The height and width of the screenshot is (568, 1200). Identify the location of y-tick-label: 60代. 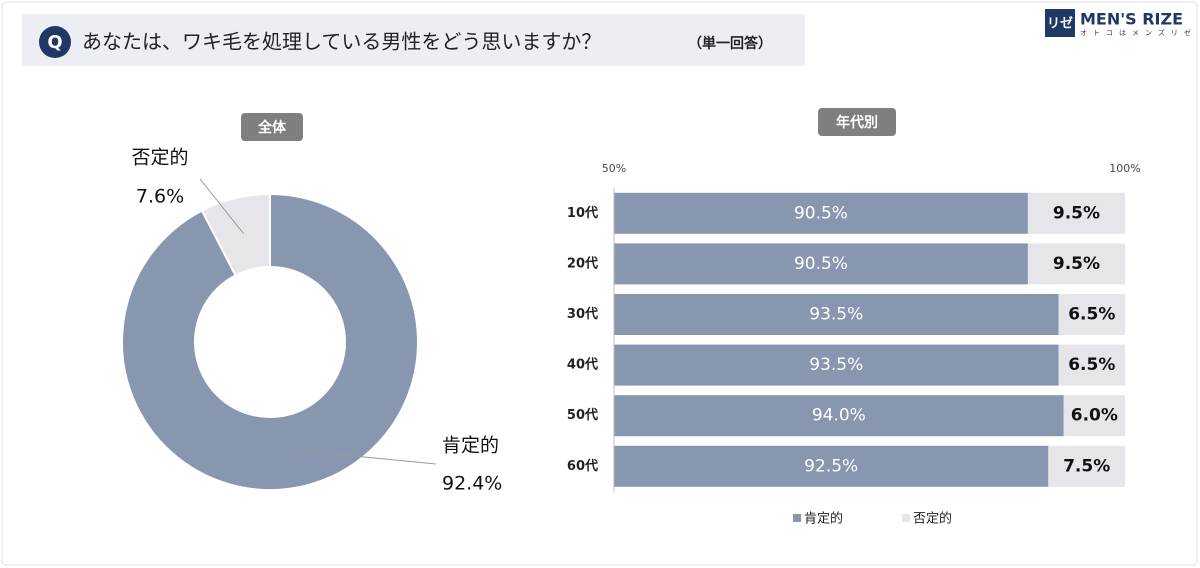
(582, 466).